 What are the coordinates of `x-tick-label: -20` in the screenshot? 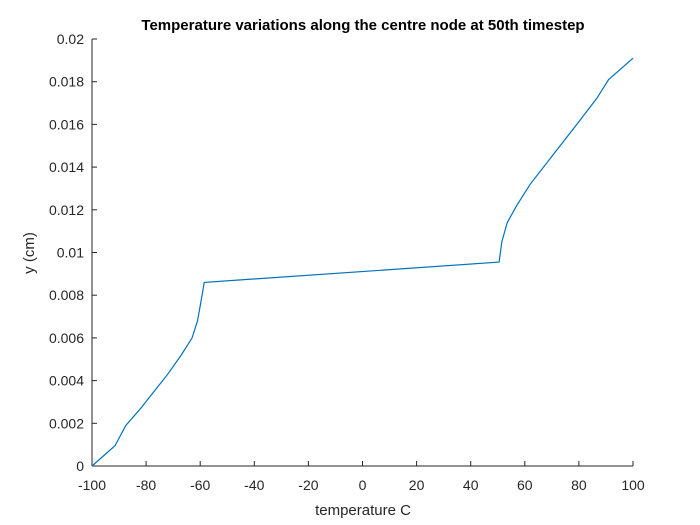 It's located at (308, 485).